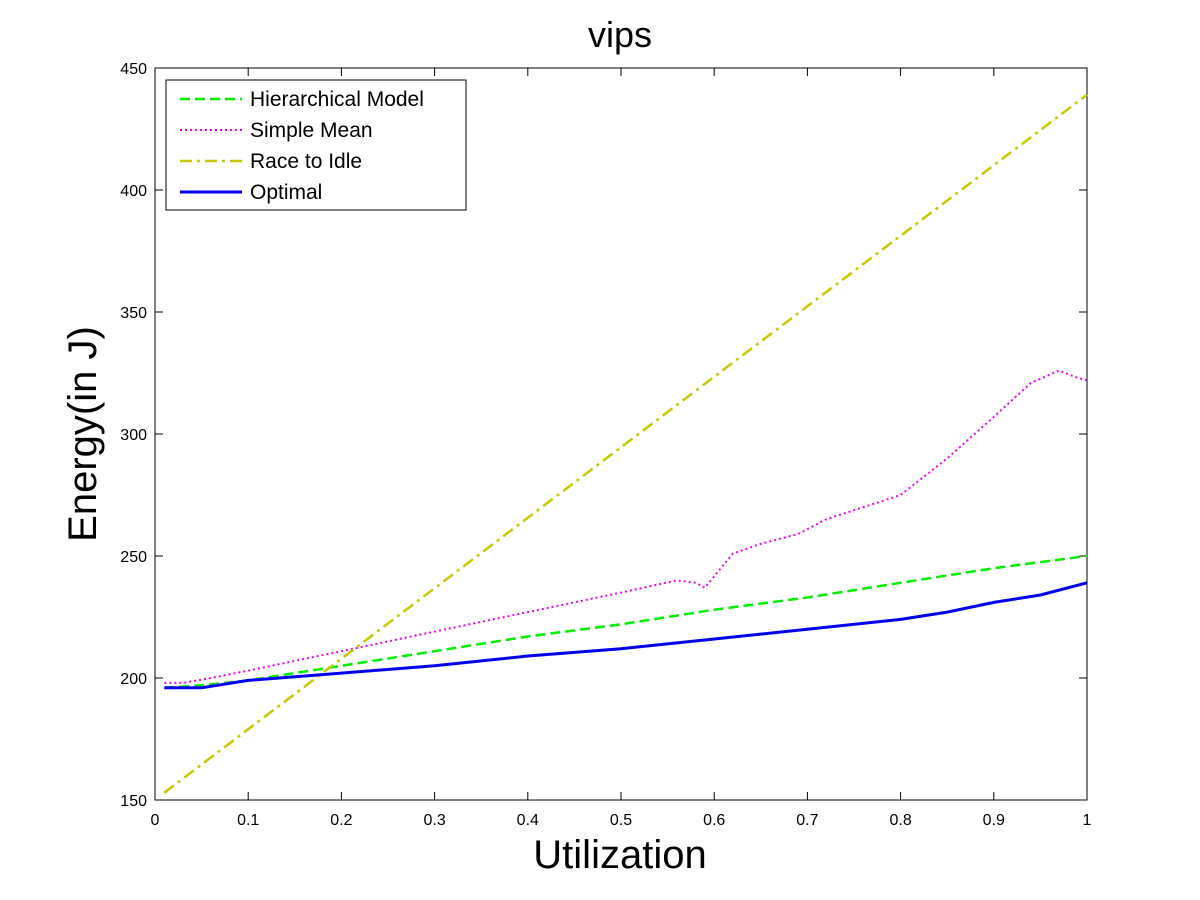 The height and width of the screenshot is (900, 1200). Describe the element at coordinates (434, 820) in the screenshot. I see `x-tick-label: 0.3` at that location.